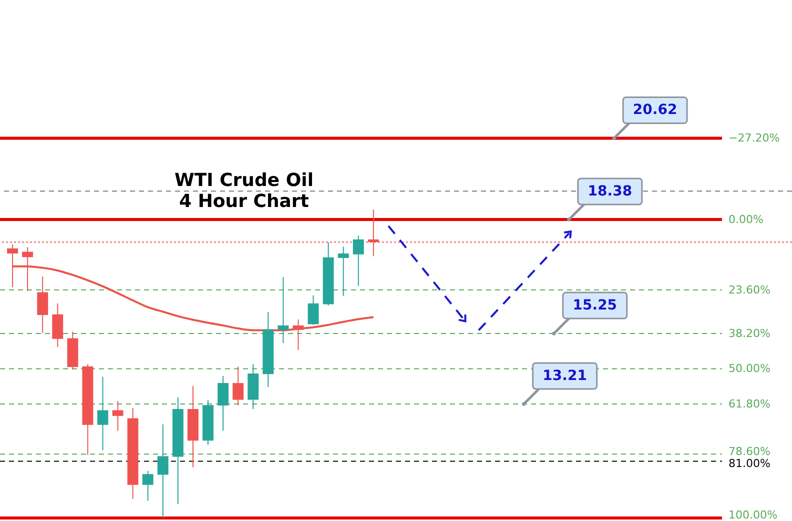 This screenshot has height=521, width=792. Describe the element at coordinates (749, 463) in the screenshot. I see `y-tick-label: 81.00%` at that location.